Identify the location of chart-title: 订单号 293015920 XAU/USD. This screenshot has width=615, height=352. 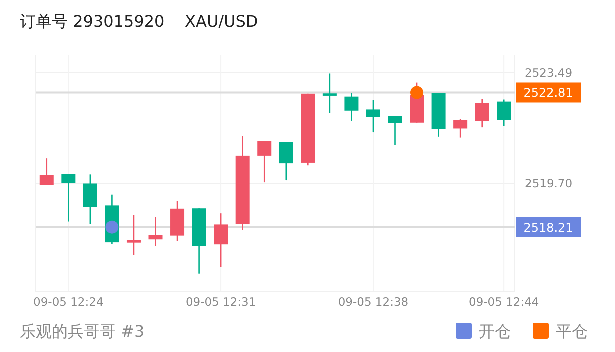
(139, 21).